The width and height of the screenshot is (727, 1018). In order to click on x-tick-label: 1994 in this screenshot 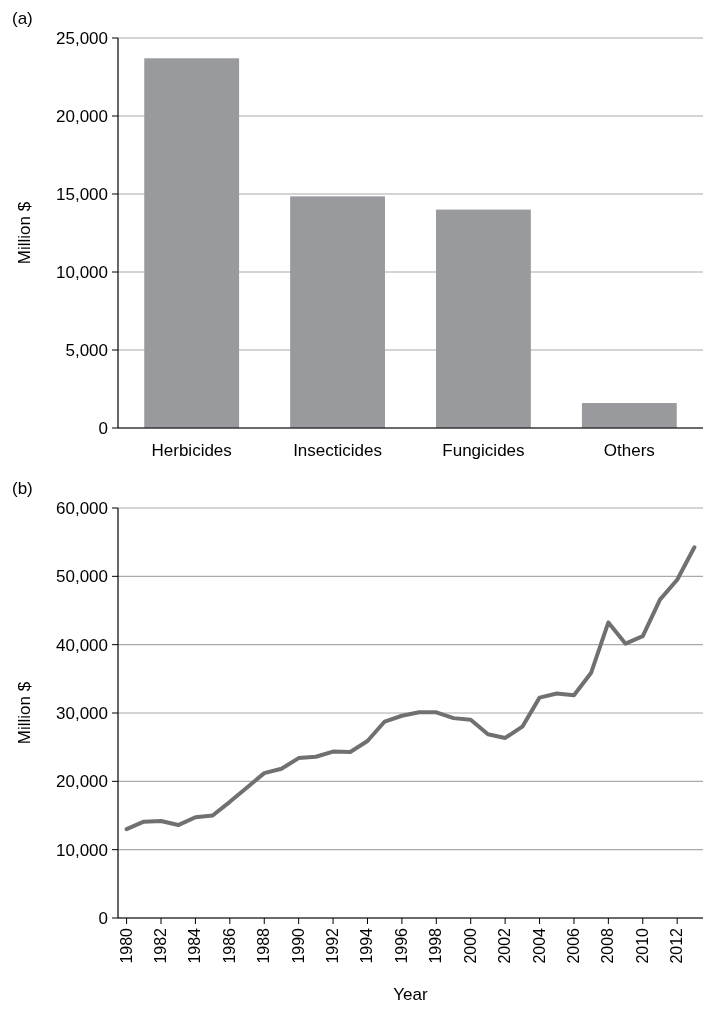, I will do `click(367, 945)`.